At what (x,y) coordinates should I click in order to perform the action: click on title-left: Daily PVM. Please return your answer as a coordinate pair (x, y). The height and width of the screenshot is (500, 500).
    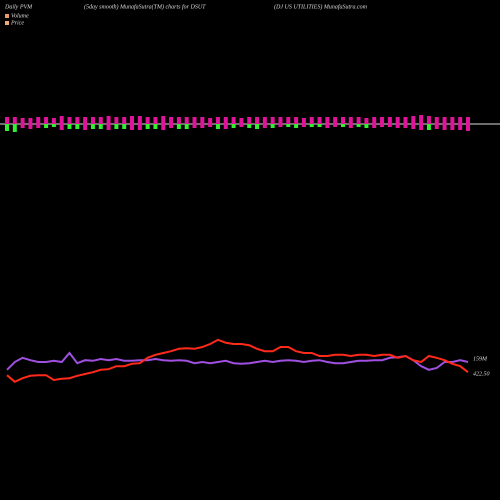
    Looking at the image, I should click on (18, 7).